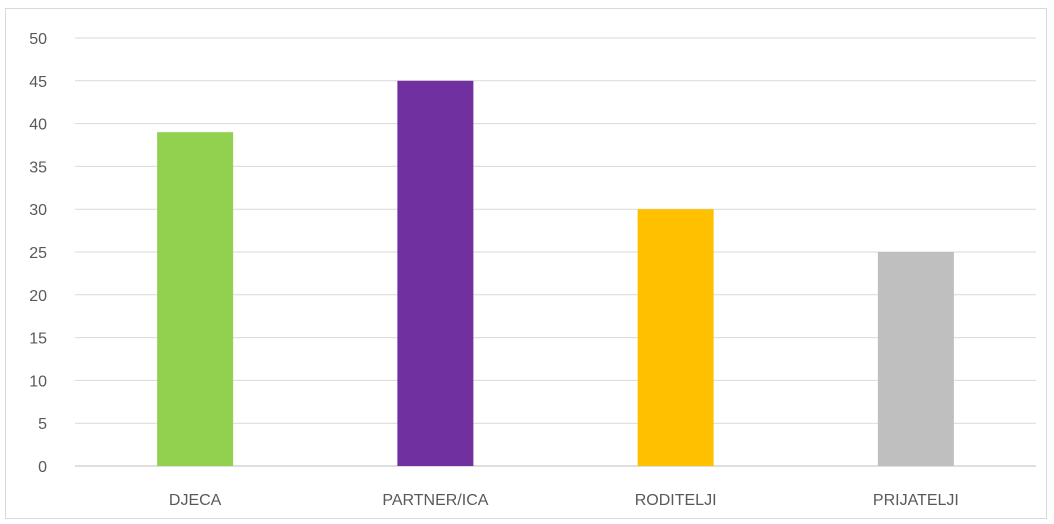  What do you see at coordinates (38, 39) in the screenshot?
I see `y-tick-label: 50` at bounding box center [38, 39].